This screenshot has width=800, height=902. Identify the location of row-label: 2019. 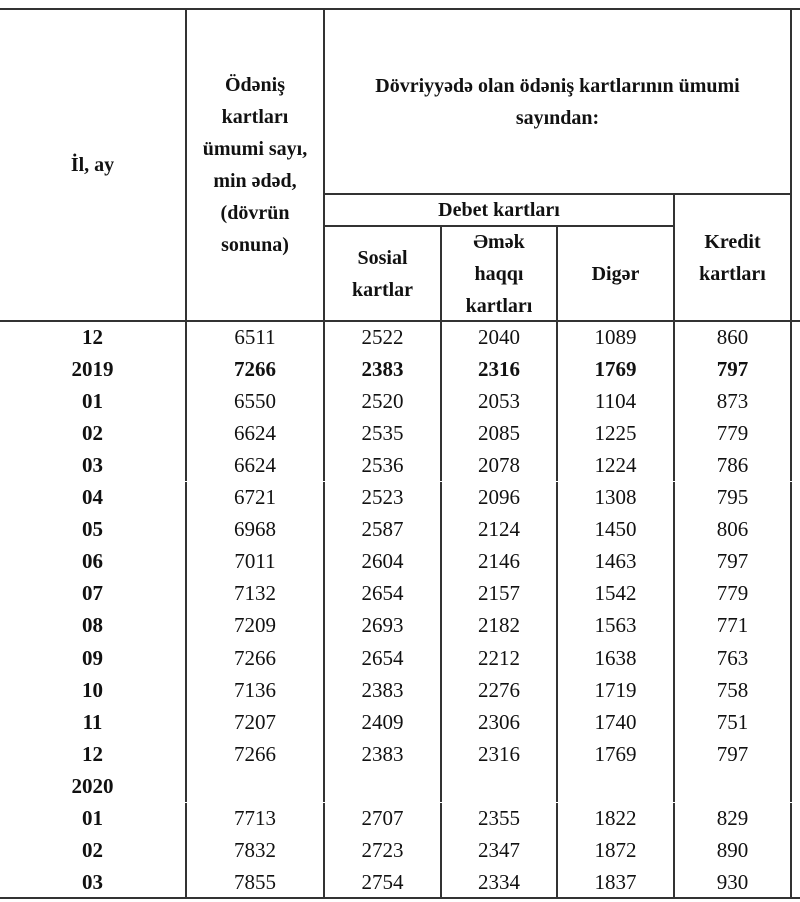
(93, 369).